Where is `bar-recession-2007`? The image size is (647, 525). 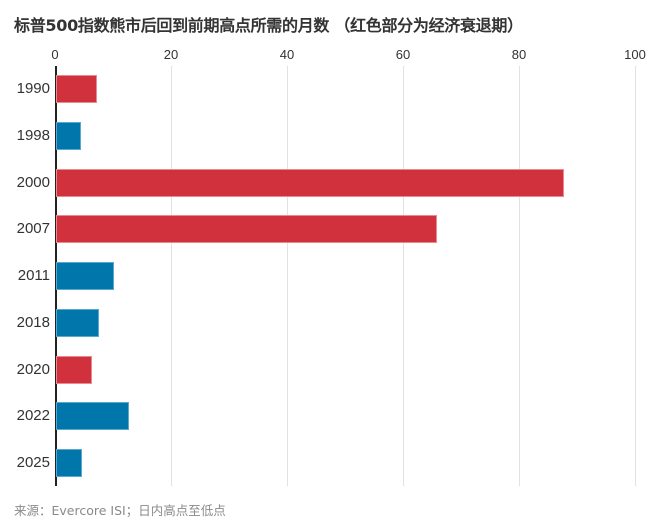
bar-recession-2007 is located at coordinates (247, 229).